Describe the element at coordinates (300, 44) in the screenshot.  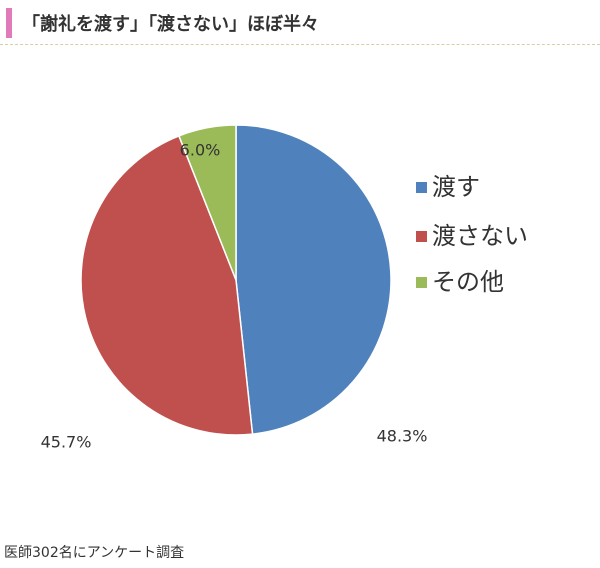
I see `header-divider` at that location.